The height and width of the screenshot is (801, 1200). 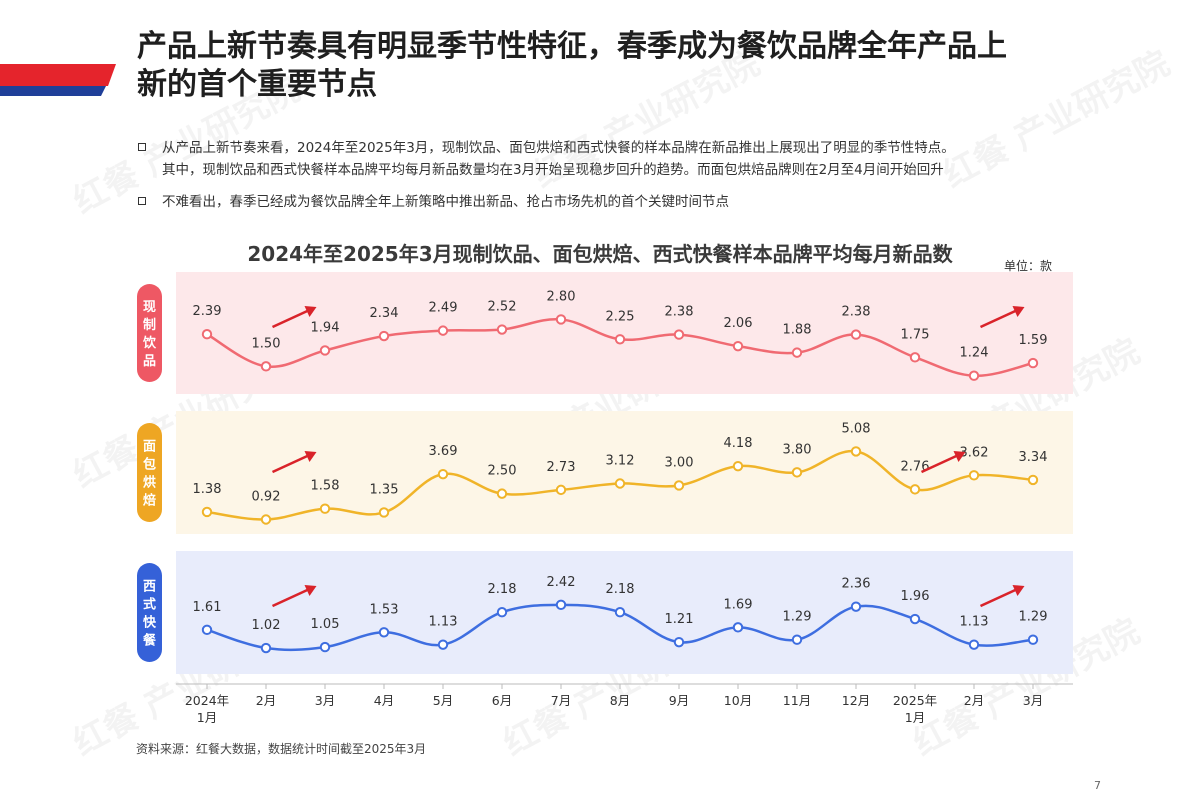 I want to click on data-label: 1.35, so click(x=384, y=489).